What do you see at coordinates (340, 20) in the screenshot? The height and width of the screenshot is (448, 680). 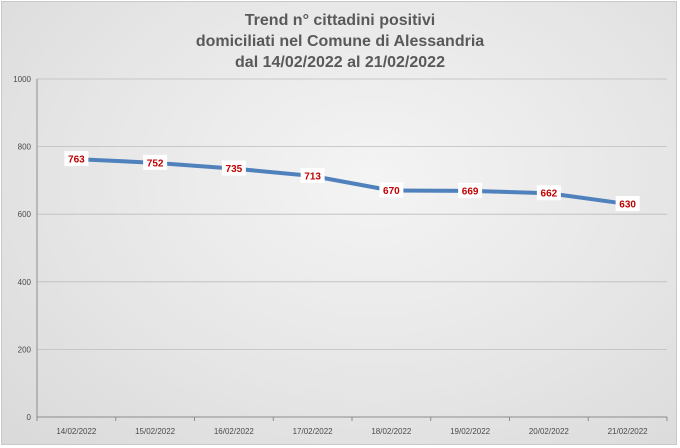 I see `chart-title-line-1: Trend n° cittadini positivi` at bounding box center [340, 20].